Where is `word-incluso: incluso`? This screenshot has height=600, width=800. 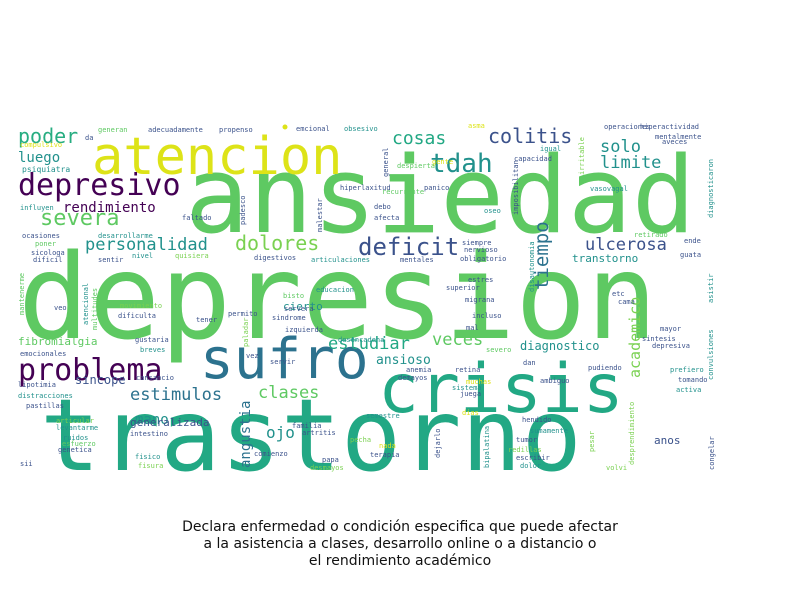
word-incluso: incluso is located at coordinates (487, 316).